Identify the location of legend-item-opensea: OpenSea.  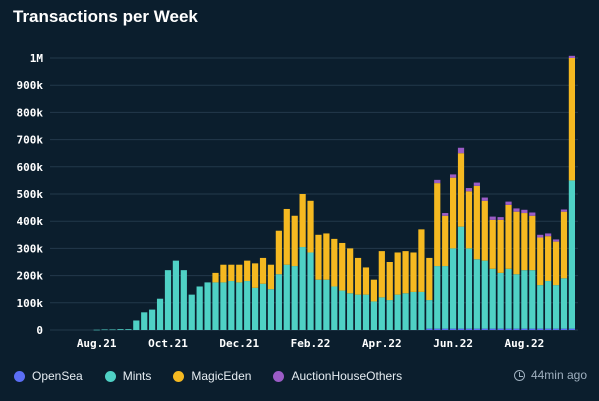
(48, 376).